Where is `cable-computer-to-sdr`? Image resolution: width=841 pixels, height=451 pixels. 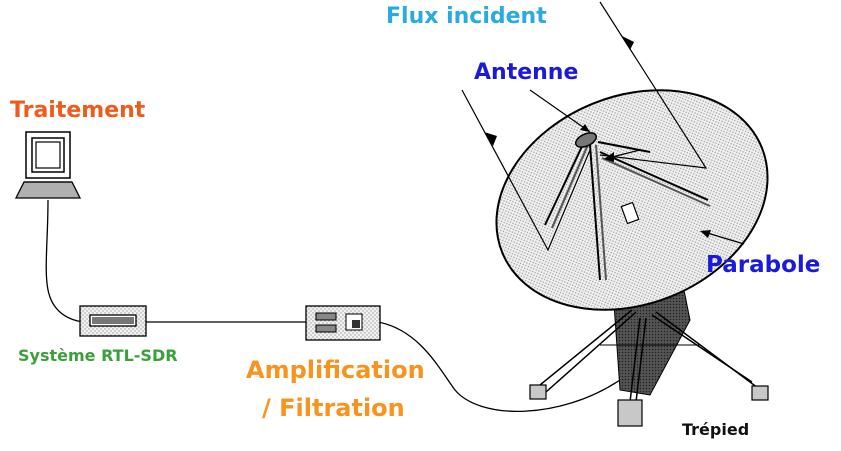
cable-computer-to-sdr is located at coordinates (65, 261).